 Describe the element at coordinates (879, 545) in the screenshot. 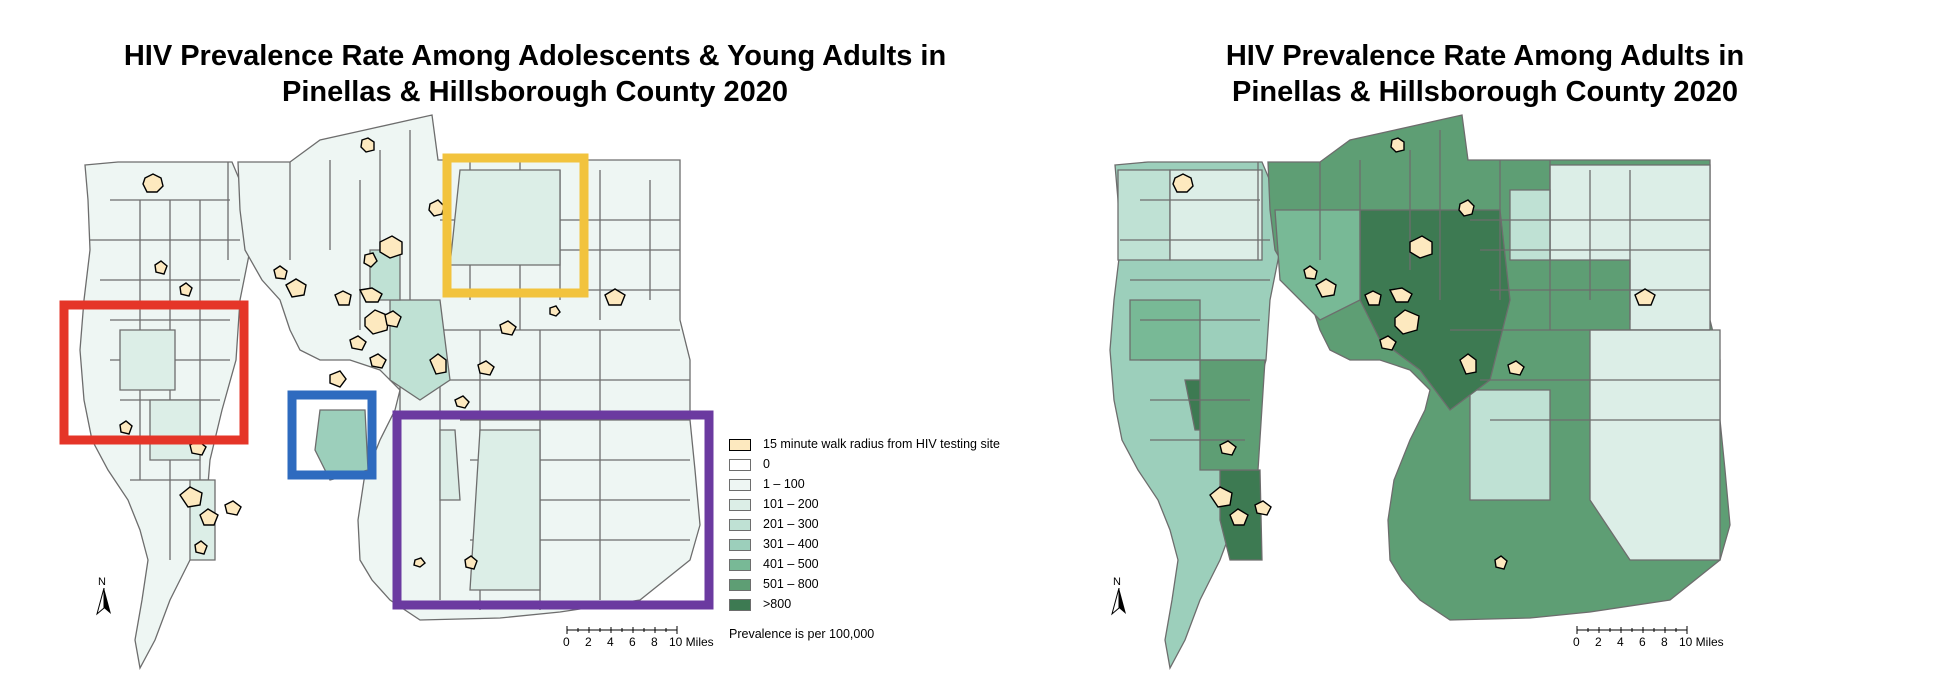

I see `legend-item-class-4: 301 – 400` at that location.